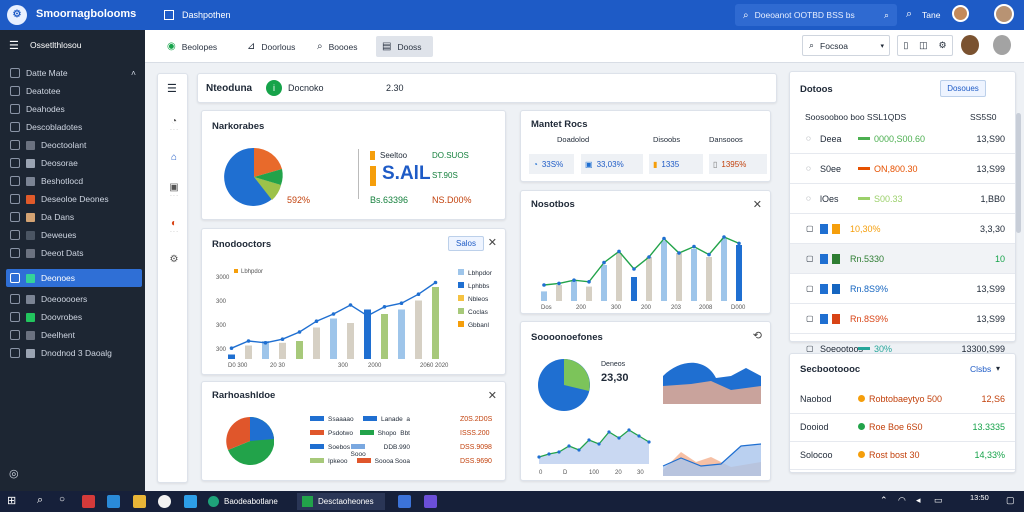 The width and height of the screenshot is (1024, 512). I want to click on rail-item-5: ⚙, so click(174, 259).